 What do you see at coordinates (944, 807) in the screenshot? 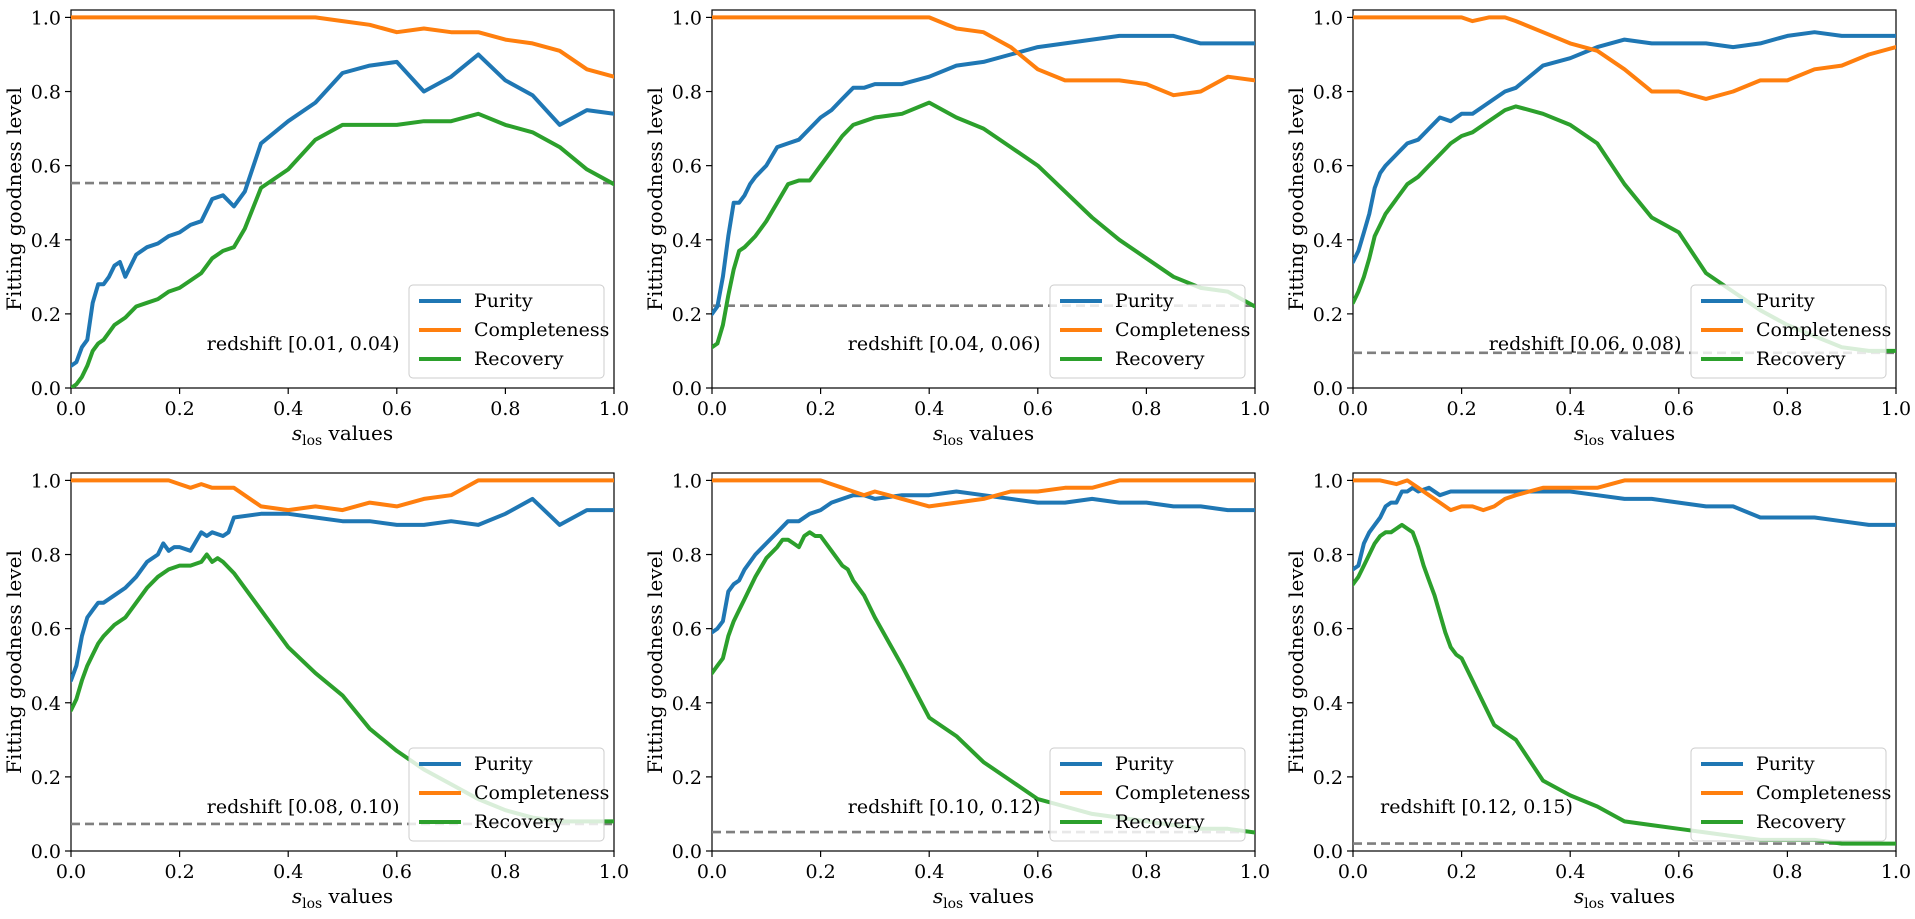
I see `redshift-annotation: redshift [0.10, 0.12)` at bounding box center [944, 807].